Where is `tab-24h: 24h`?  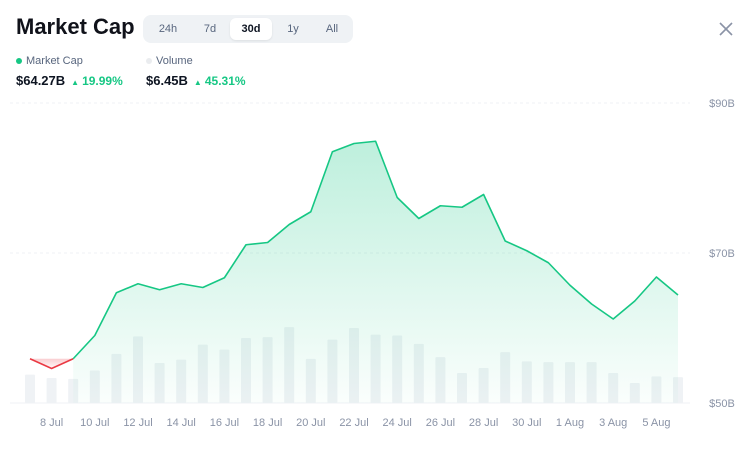 tab-24h: 24h is located at coordinates (168, 29).